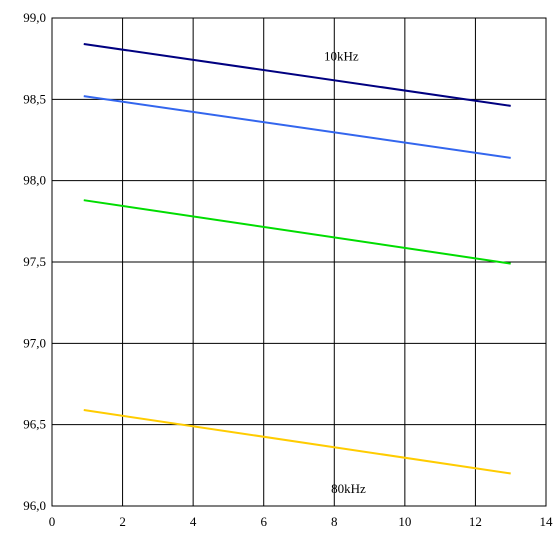 This screenshot has width=558, height=535. What do you see at coordinates (34, 342) in the screenshot?
I see `y-tick-label: 97,0` at bounding box center [34, 342].